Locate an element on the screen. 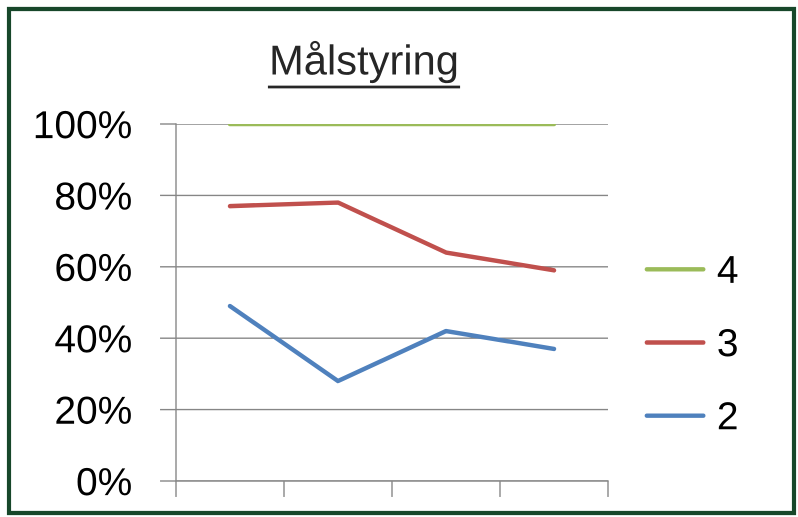 Image resolution: width=798 pixels, height=517 pixels. y-tick-label: 40% is located at coordinates (93, 339).